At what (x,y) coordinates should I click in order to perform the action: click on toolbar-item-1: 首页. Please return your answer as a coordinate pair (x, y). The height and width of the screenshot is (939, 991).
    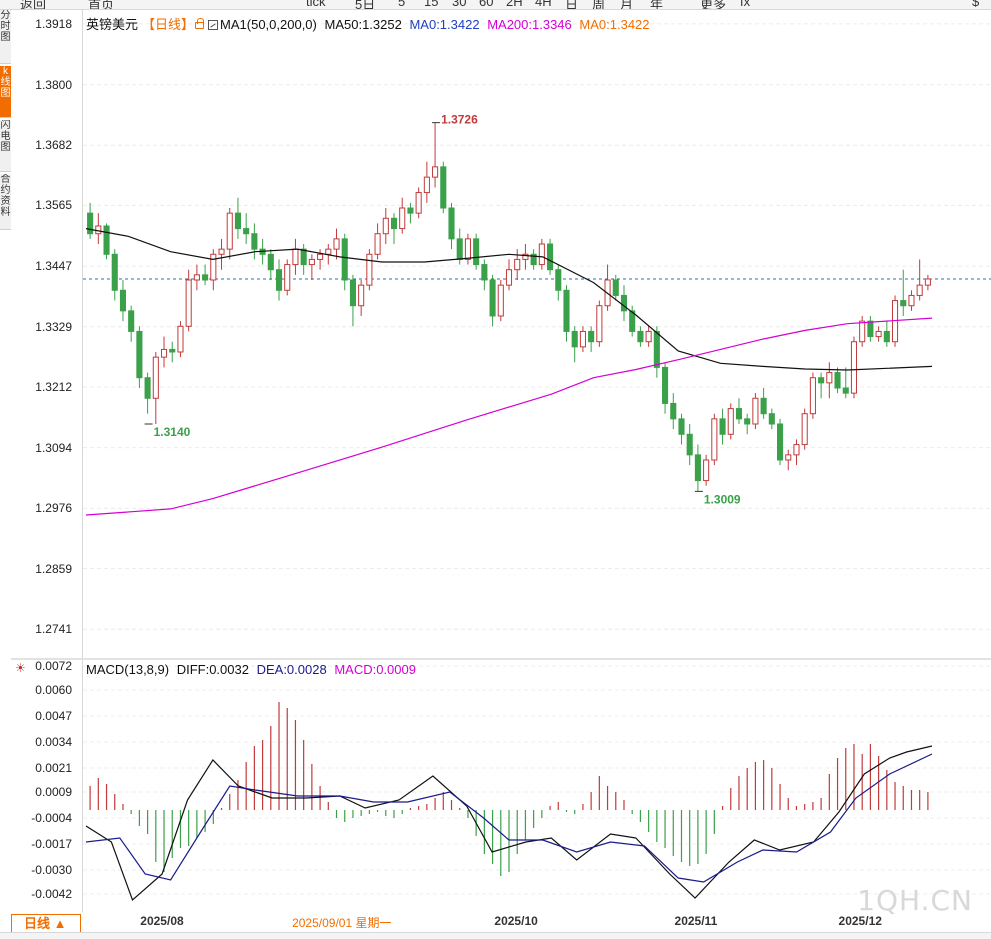
    Looking at the image, I should click on (101, 5).